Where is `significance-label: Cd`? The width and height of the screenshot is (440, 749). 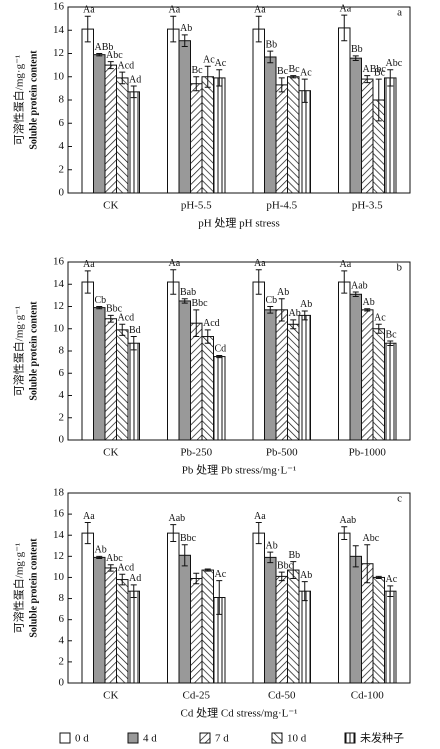
significance-label: Cd is located at coordinates (221, 349).